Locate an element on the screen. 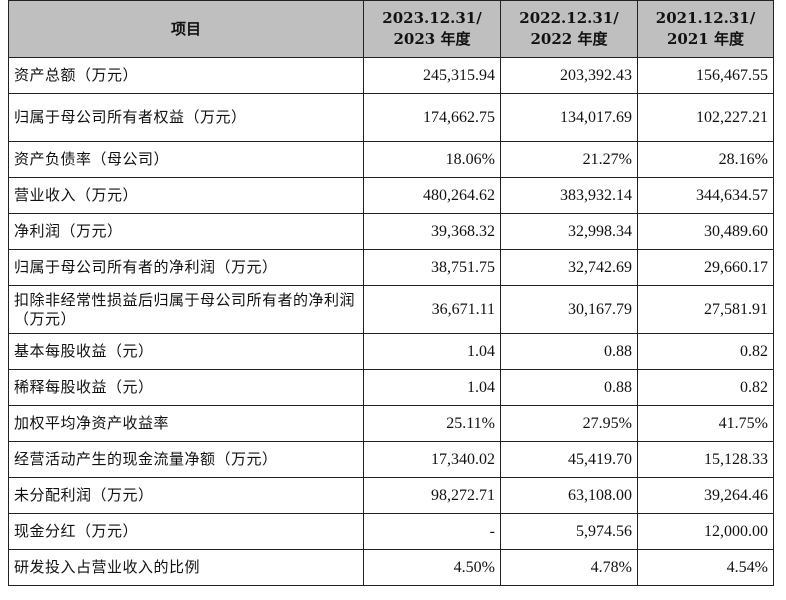 The width and height of the screenshot is (786, 600). row-label: 经营活动产生的现金流量净额（万元） is located at coordinates (186, 459).